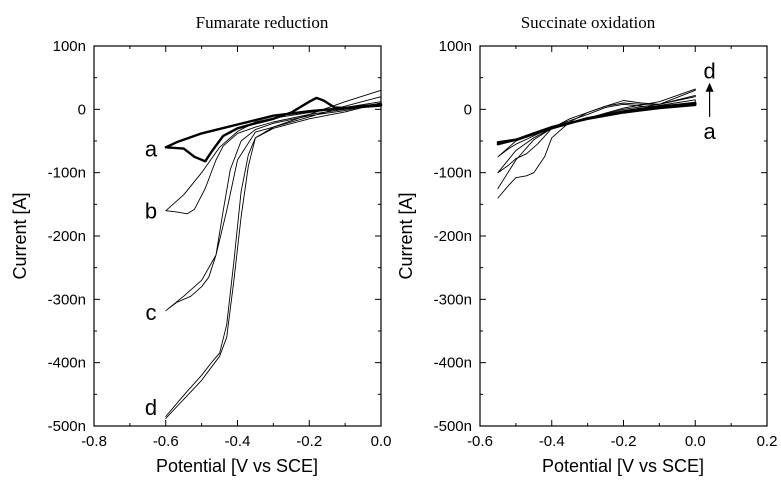  I want to click on succinate-title: Succinate oxidation, so click(588, 22).